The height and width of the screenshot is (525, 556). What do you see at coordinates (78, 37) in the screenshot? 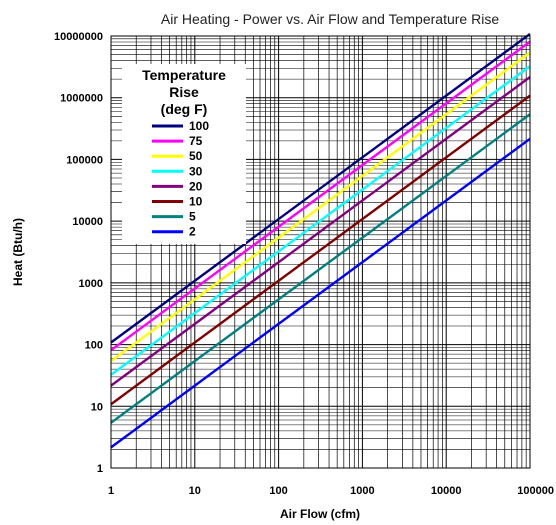
I see `y-tick-label: 10000000` at bounding box center [78, 37].